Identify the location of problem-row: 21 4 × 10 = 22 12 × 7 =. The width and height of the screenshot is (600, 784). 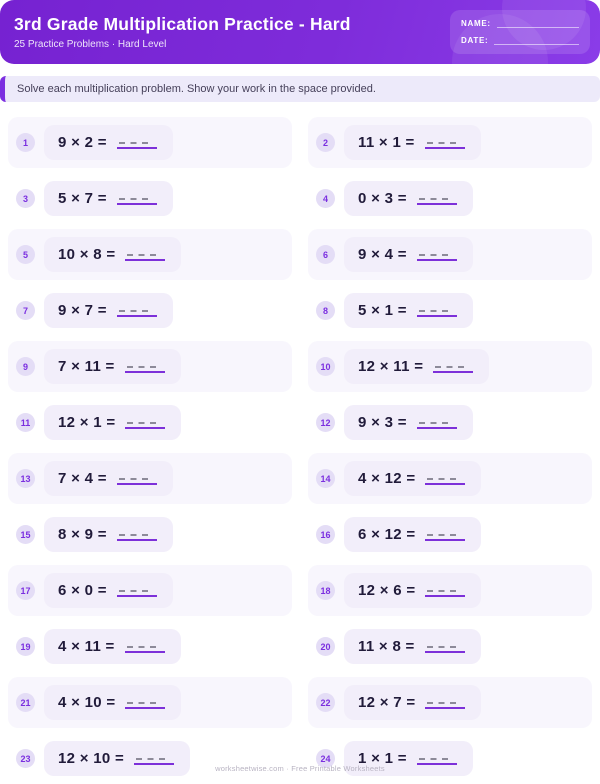
(300, 702).